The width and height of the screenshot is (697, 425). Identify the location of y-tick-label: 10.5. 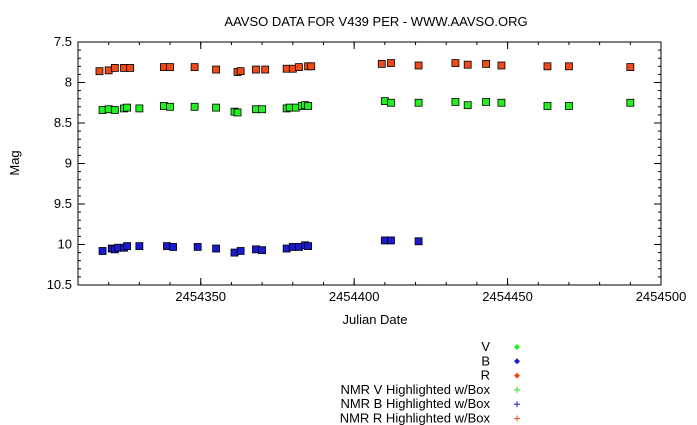
(59, 284).